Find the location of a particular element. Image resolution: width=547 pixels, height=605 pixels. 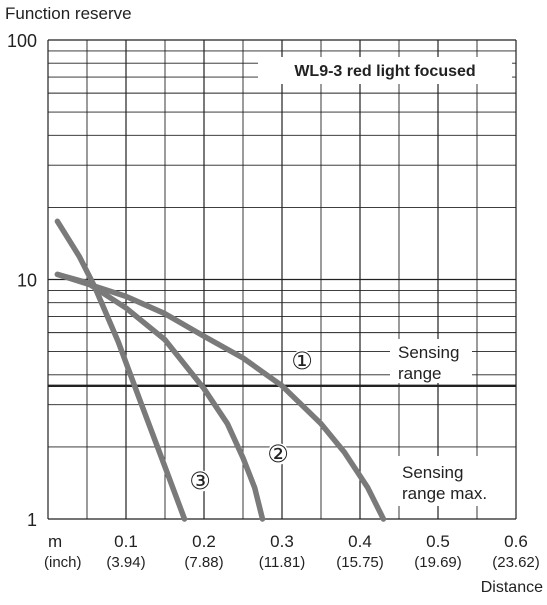

x-unit-alt-label: (inch) is located at coordinates (63, 562).